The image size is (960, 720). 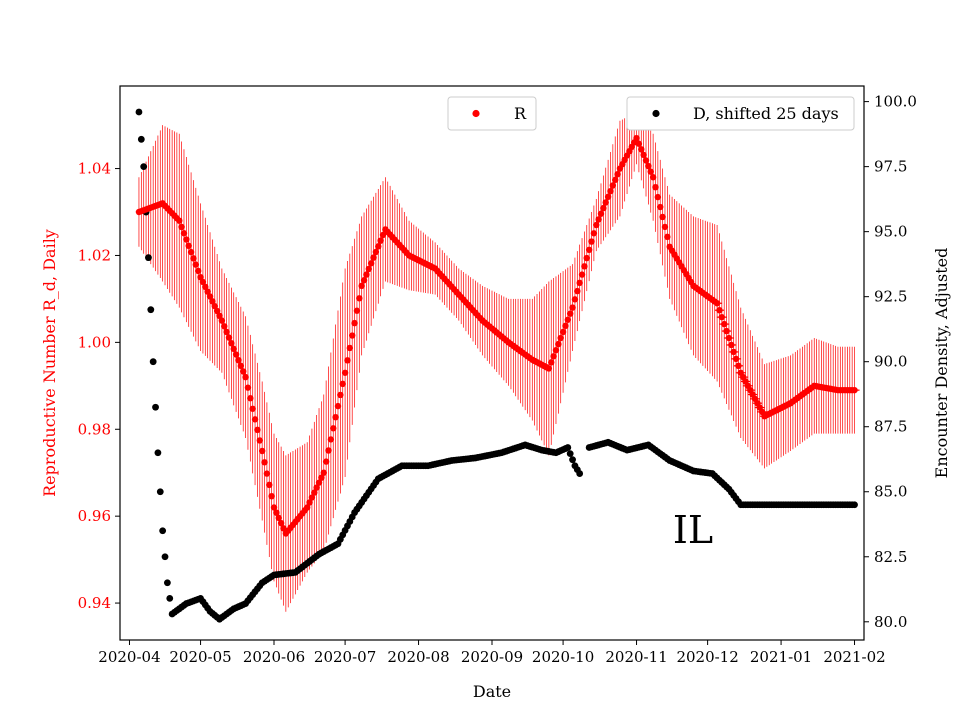 What do you see at coordinates (781, 657) in the screenshot?
I see `x-tick-label: 2021-01` at bounding box center [781, 657].